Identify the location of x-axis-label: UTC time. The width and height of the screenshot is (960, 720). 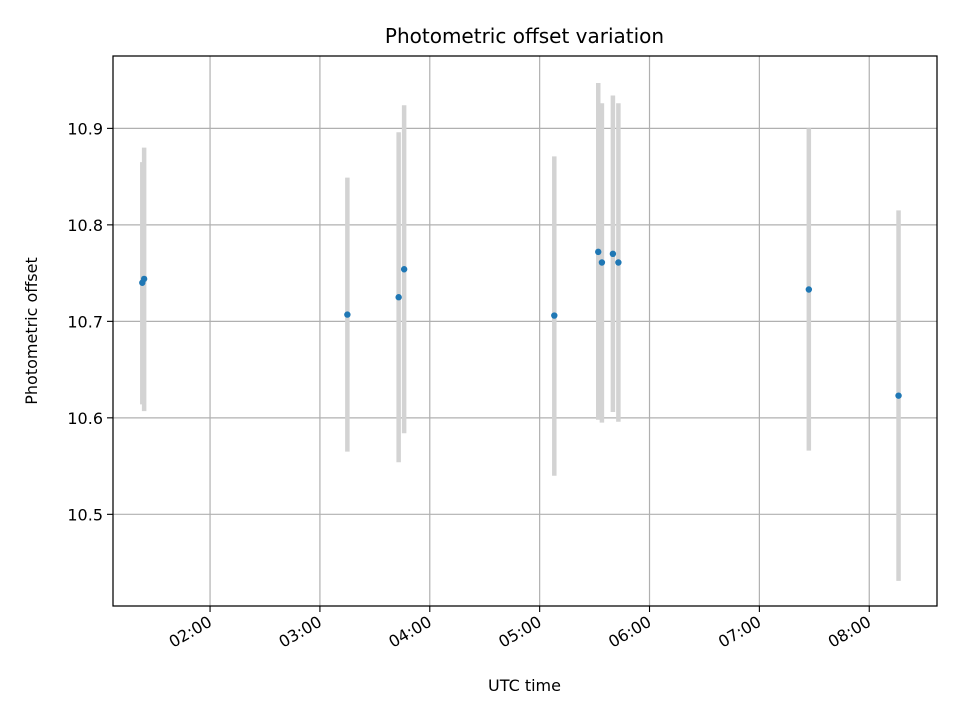
(524, 685).